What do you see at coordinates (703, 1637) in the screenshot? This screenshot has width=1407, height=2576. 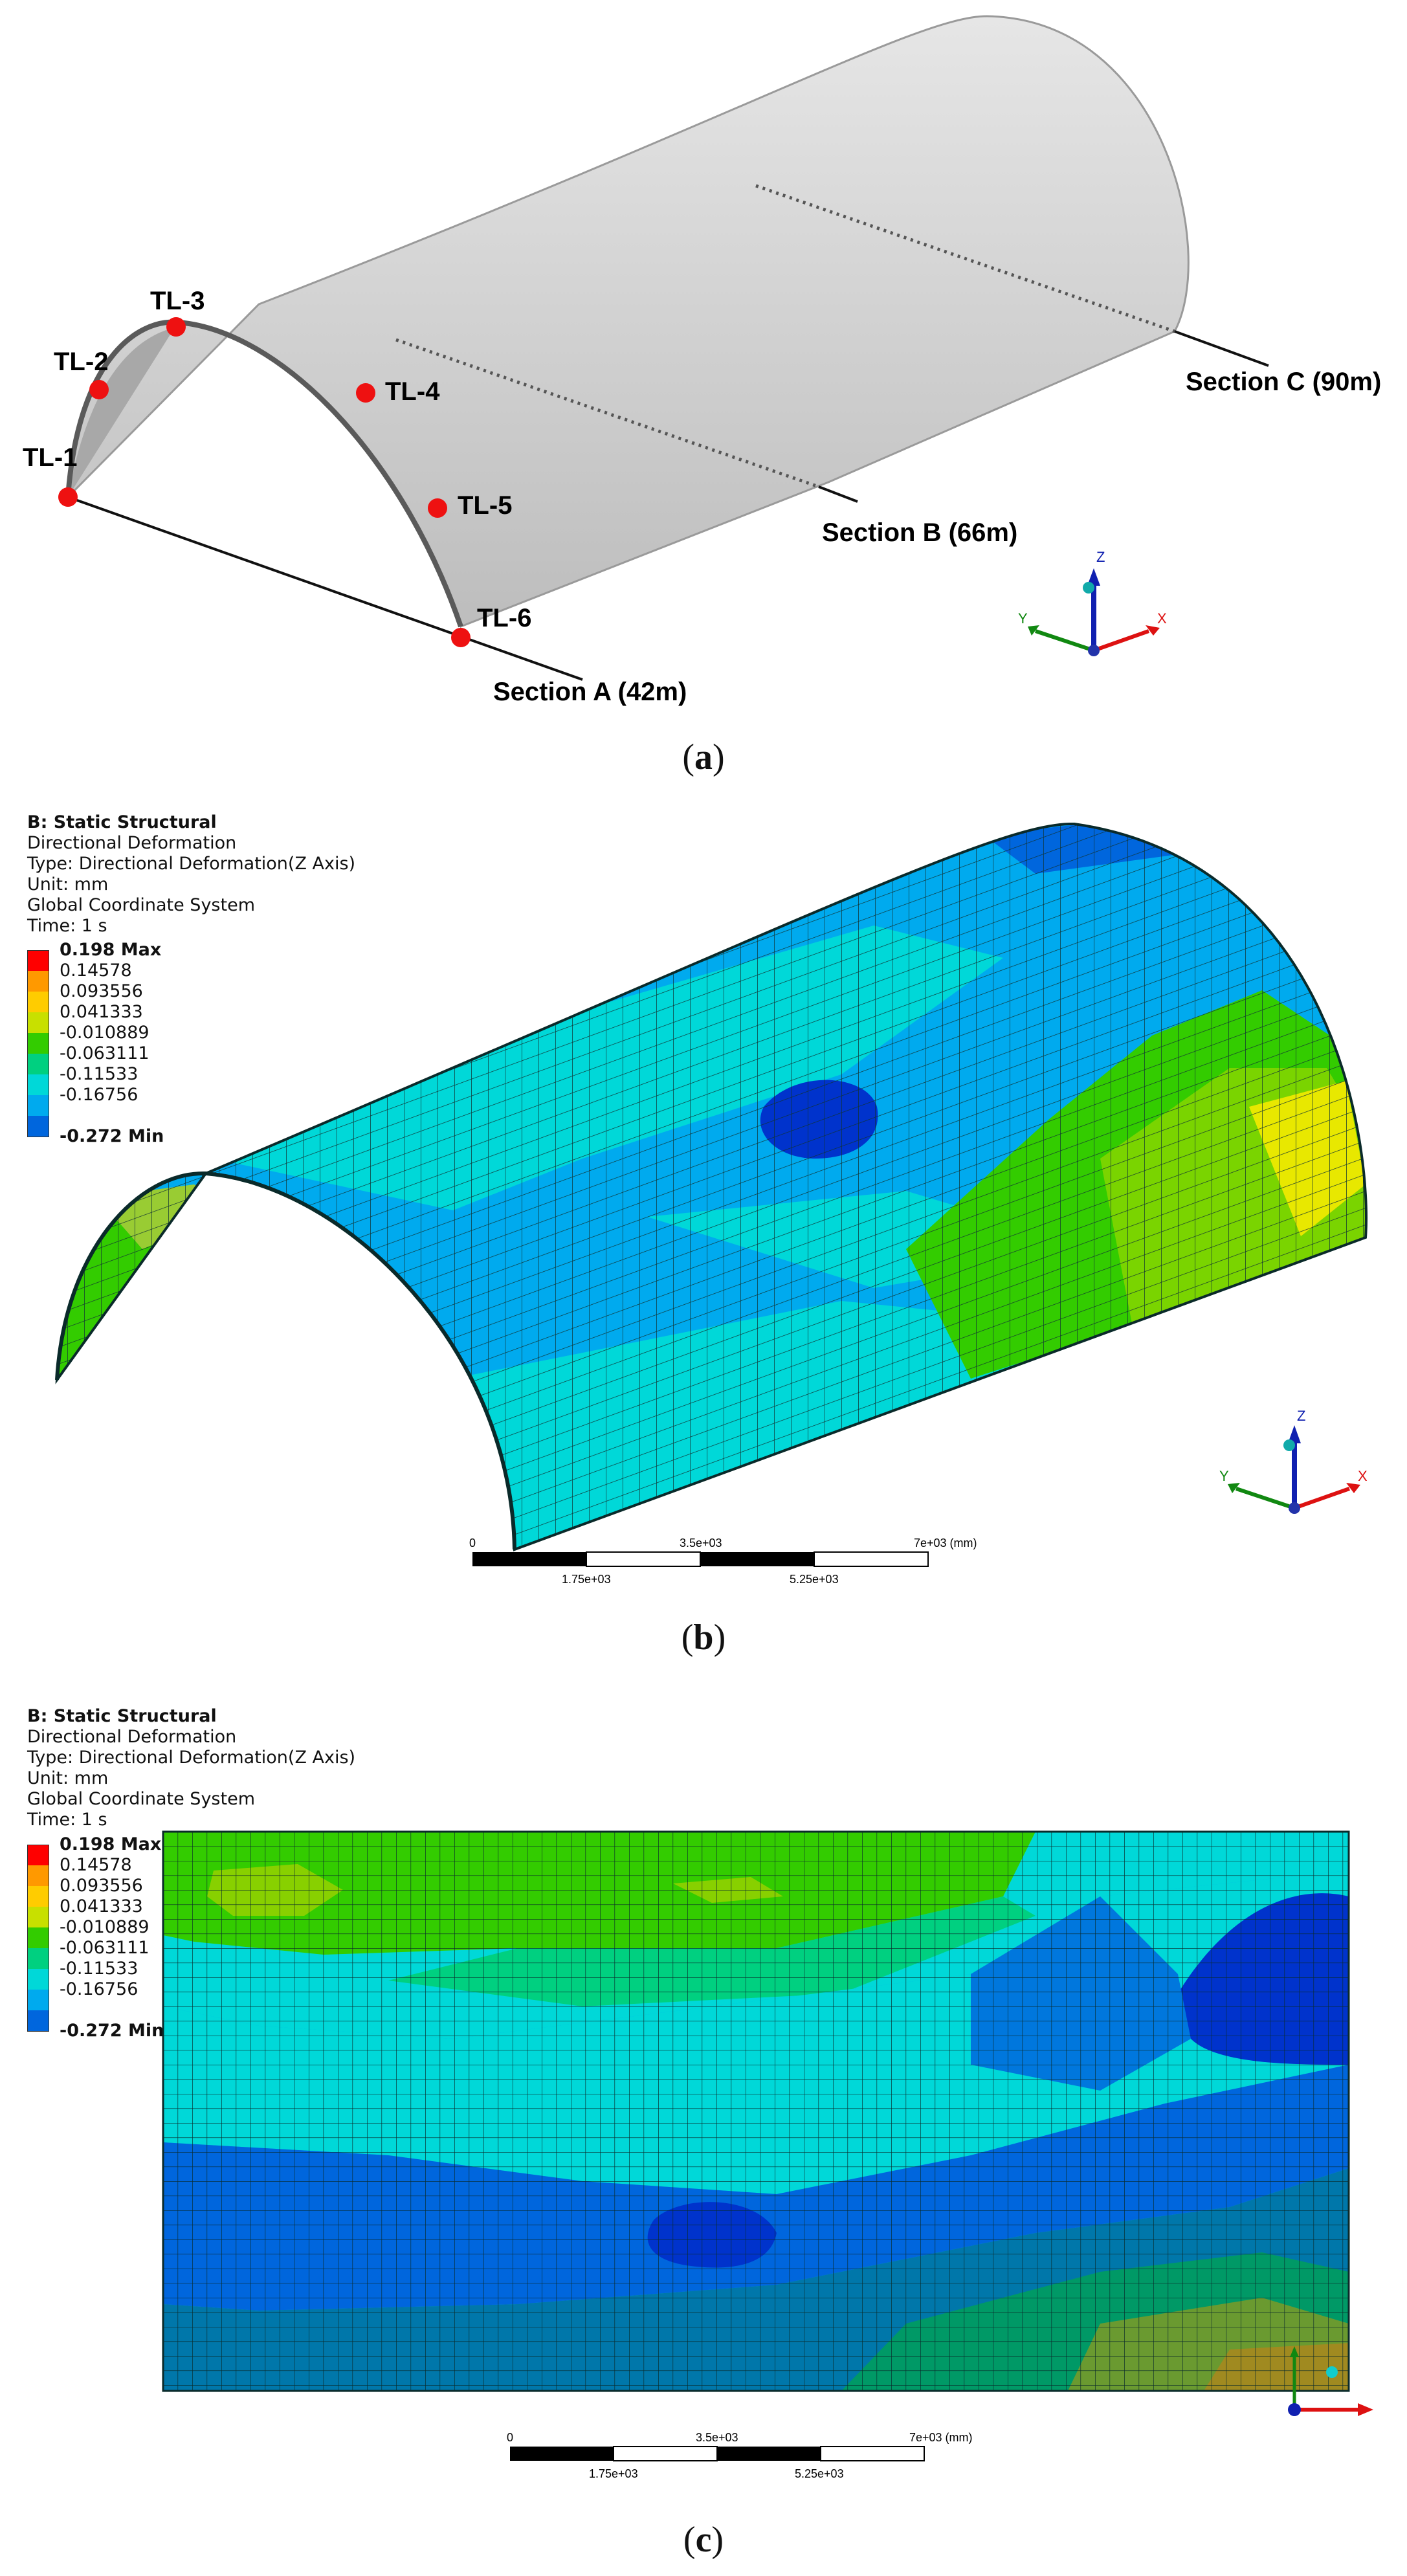 I see `caption-b: (b)` at bounding box center [703, 1637].